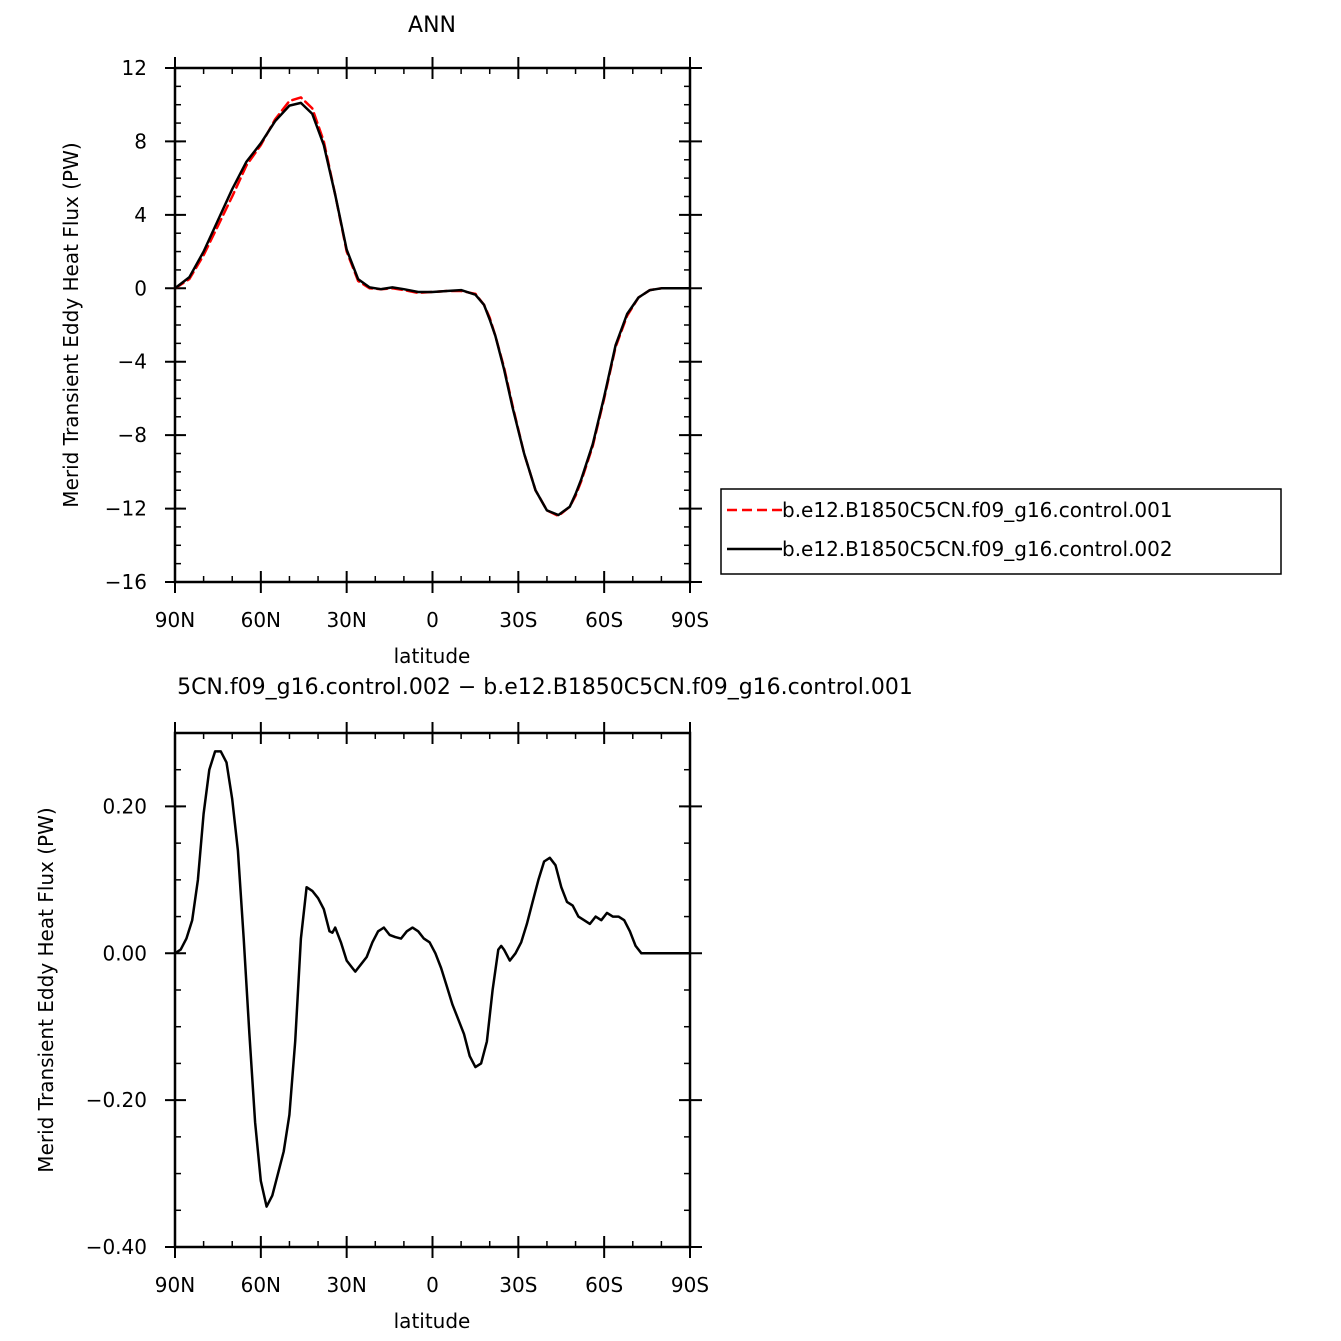 The height and width of the screenshot is (1341, 1341). I want to click on y-tick-label: 0, so click(140, 288).